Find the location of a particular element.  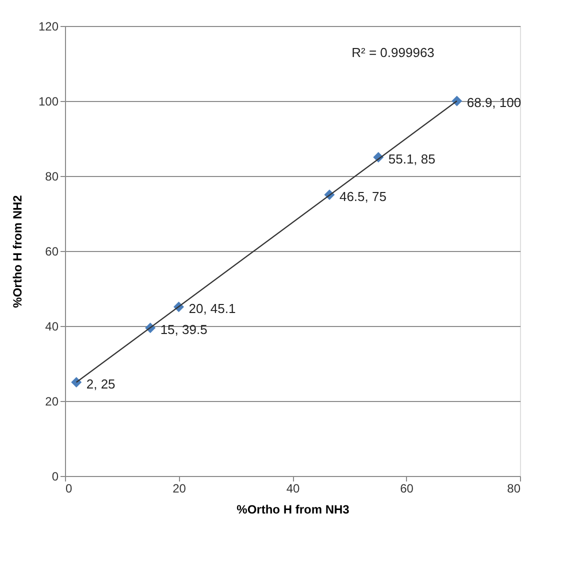

data-label: 15, 39.5 is located at coordinates (184, 329).